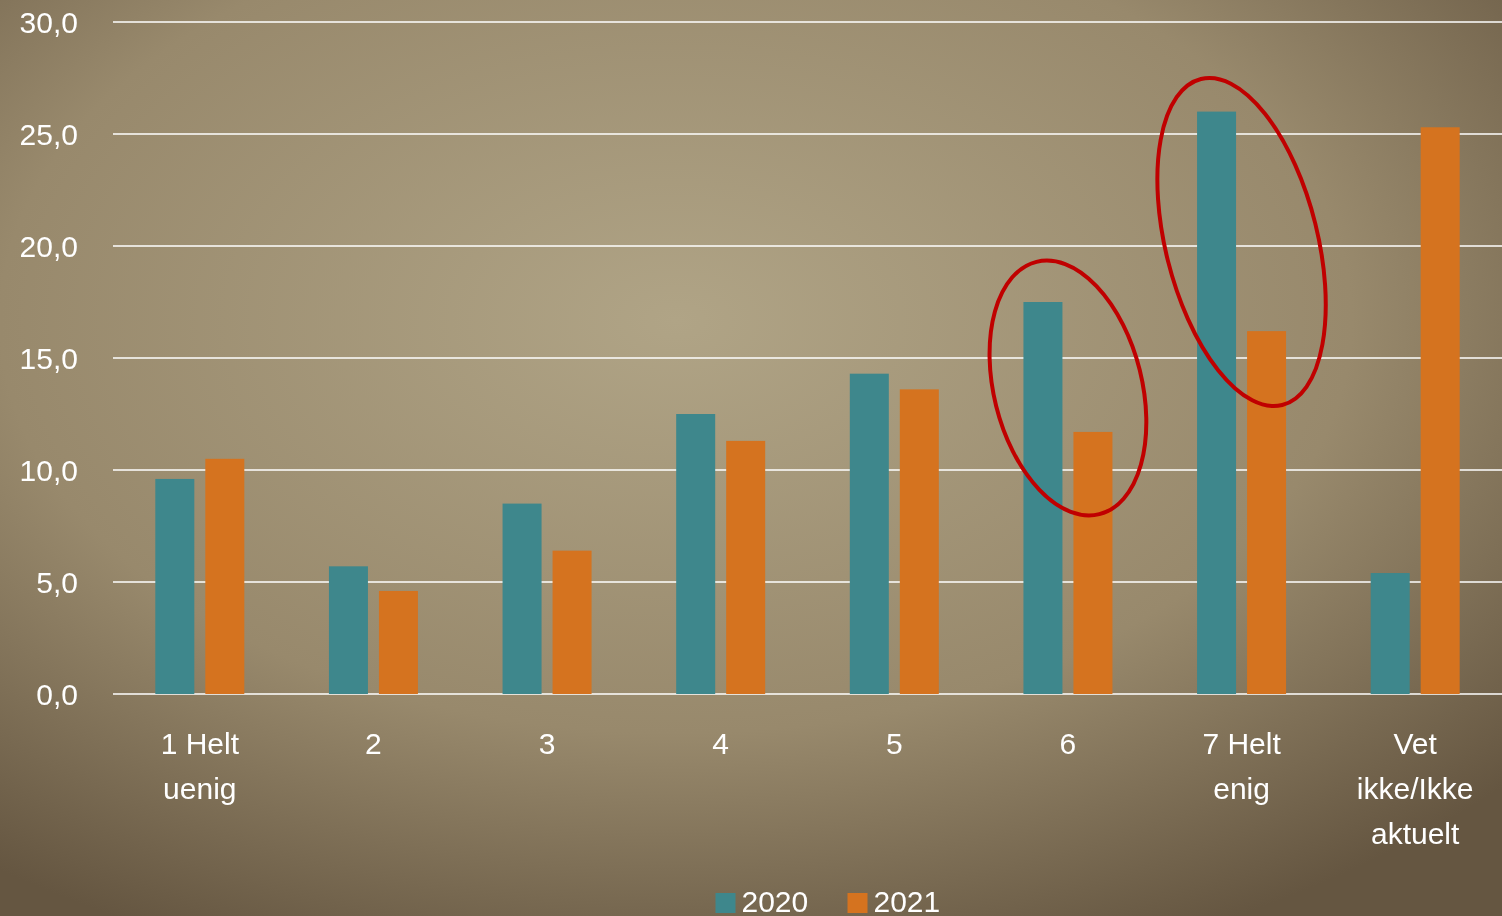 This screenshot has width=1502, height=916. Describe the element at coordinates (48, 134) in the screenshot. I see `y-tick-label: 25,0` at that location.